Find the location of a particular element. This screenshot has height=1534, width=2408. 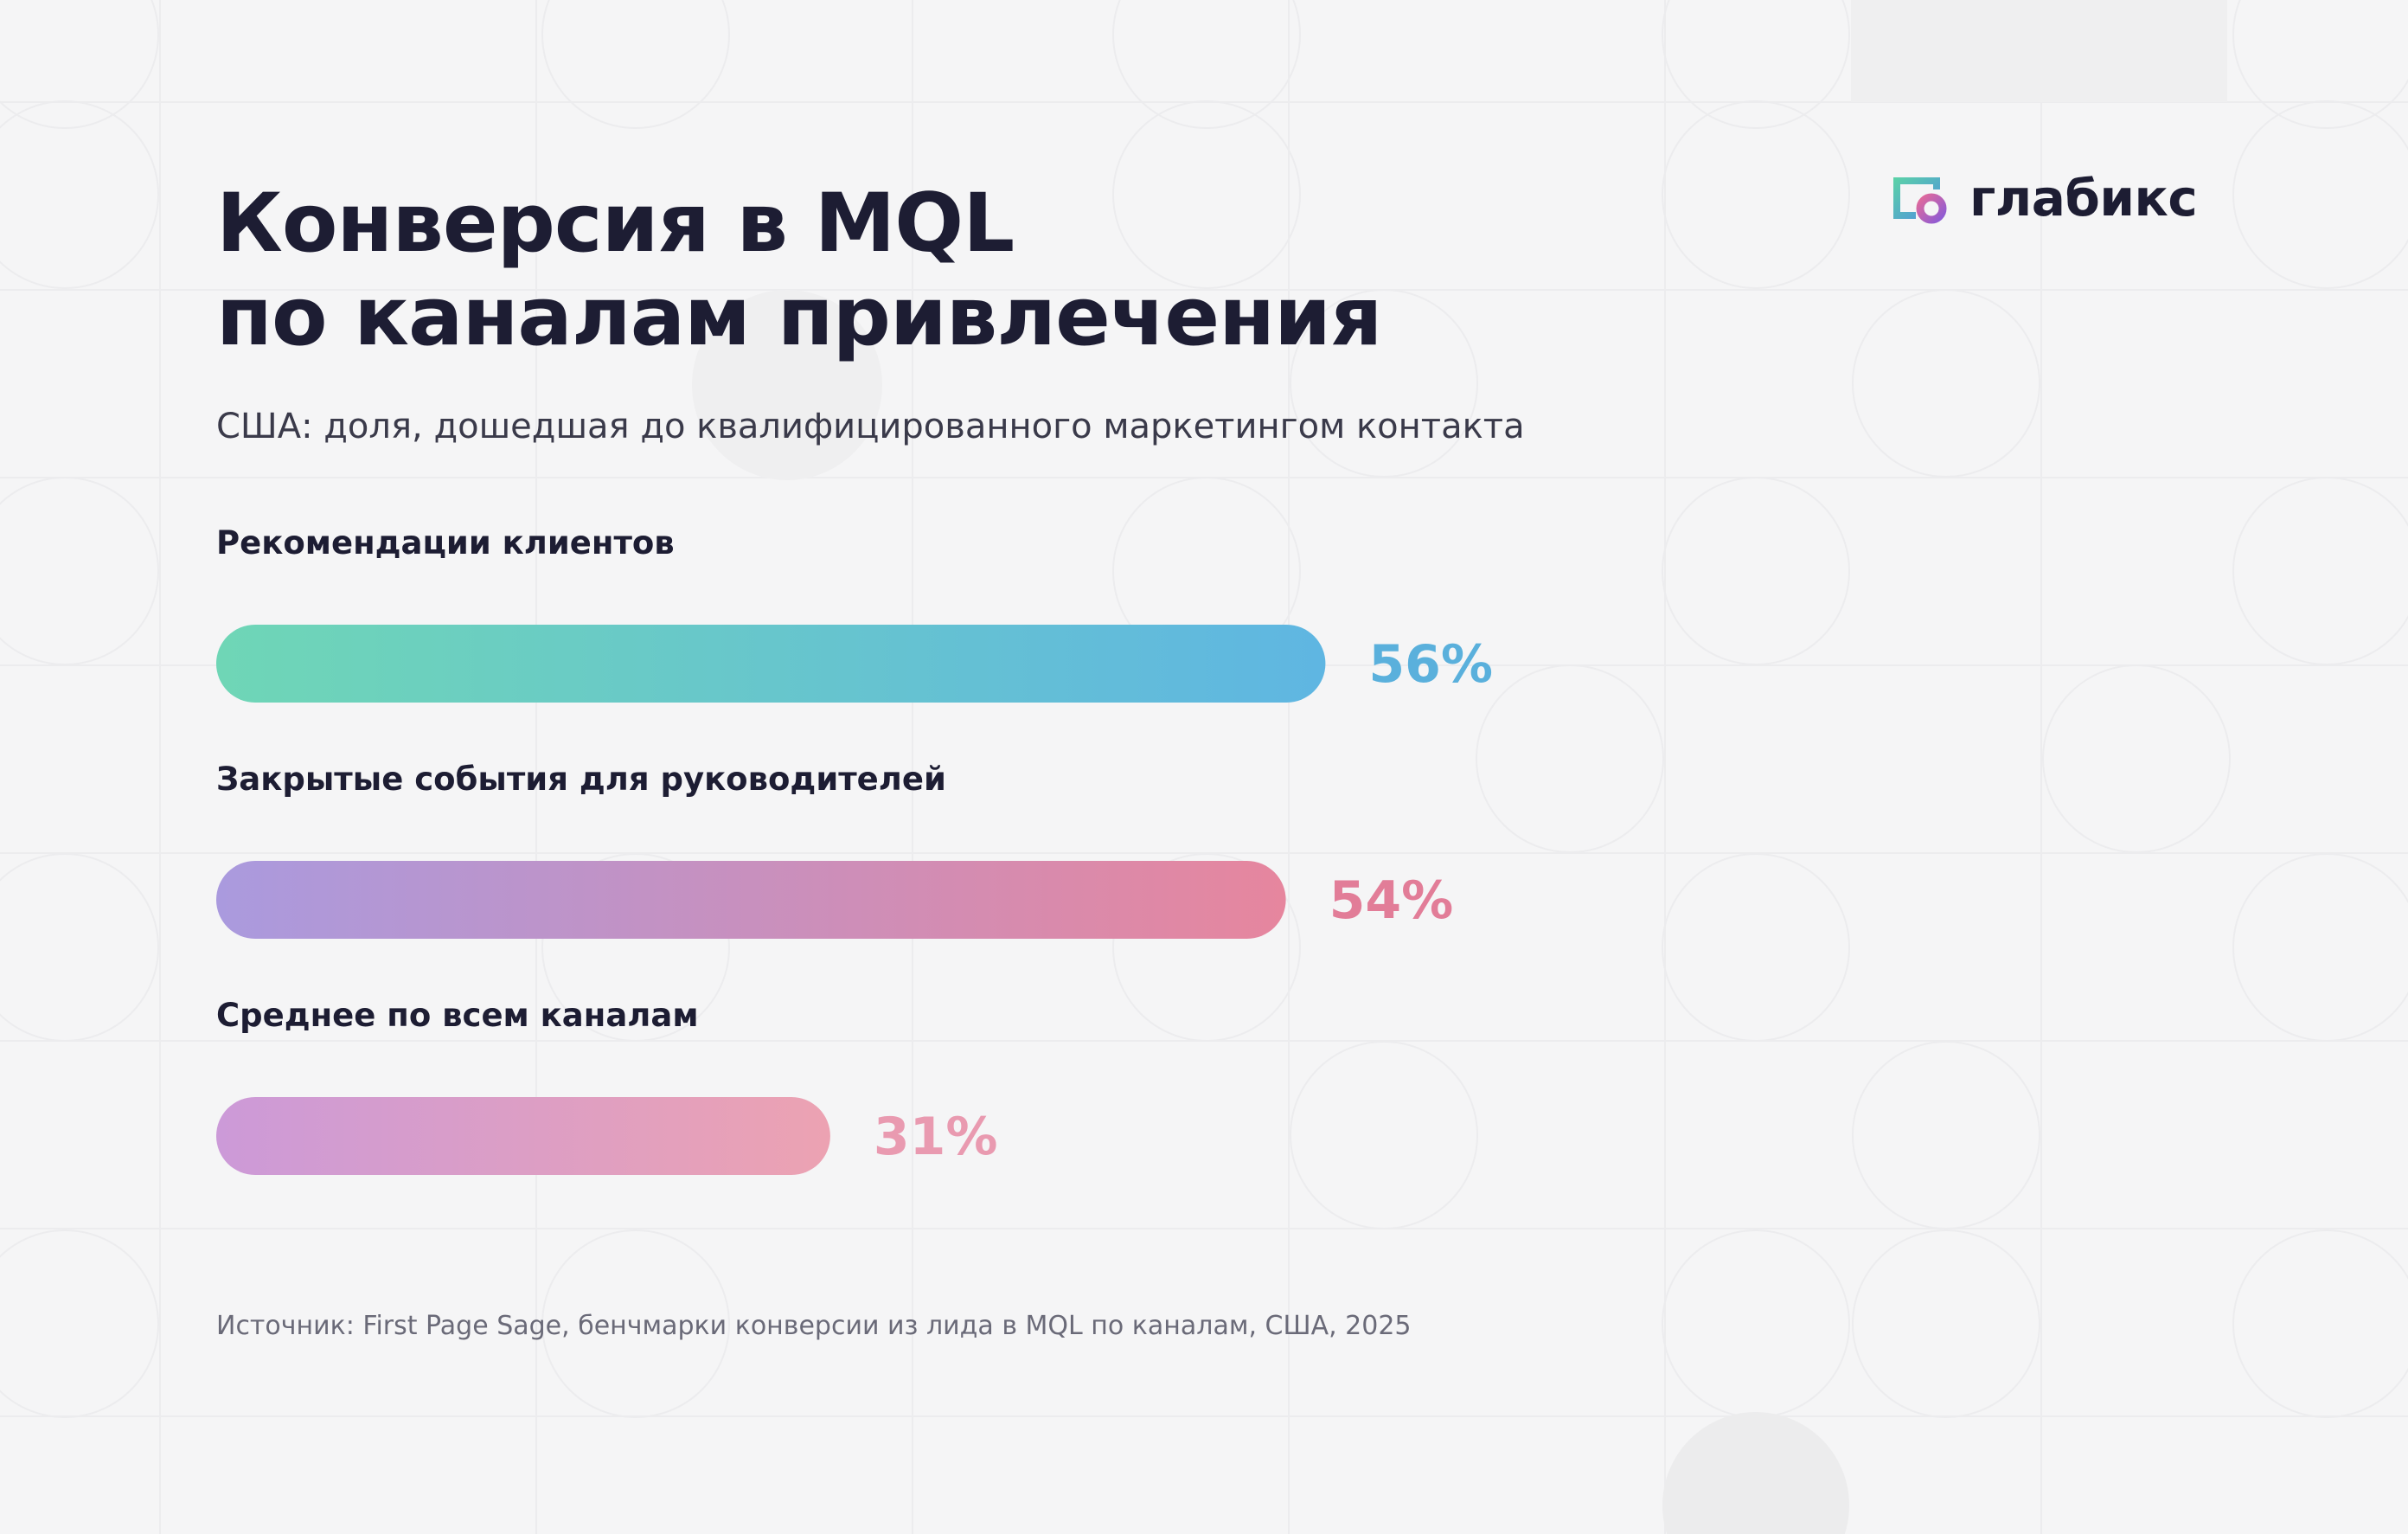

value-label: 31% is located at coordinates (936, 1137).